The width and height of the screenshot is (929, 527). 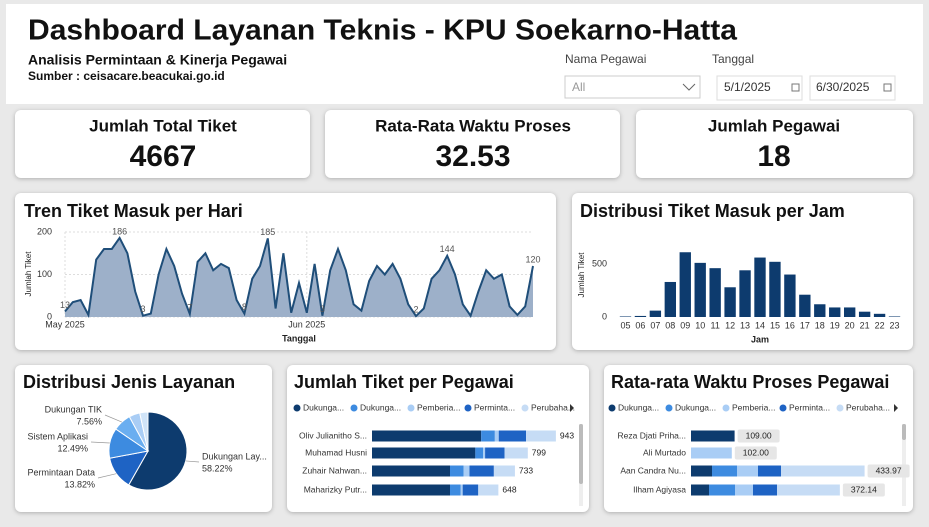 I want to click on kpi-value: 4667, so click(x=163, y=156).